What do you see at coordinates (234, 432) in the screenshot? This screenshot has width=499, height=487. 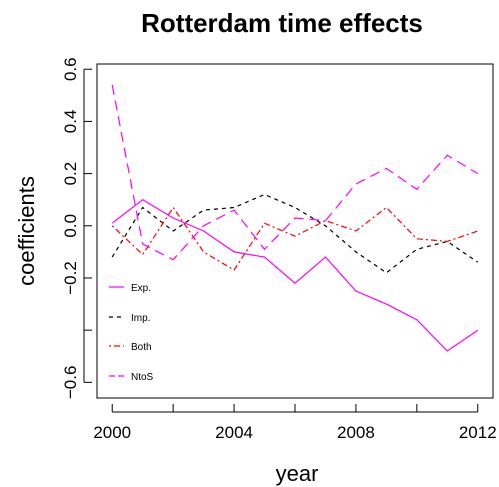 I see `x-tick-label: 2004` at bounding box center [234, 432].